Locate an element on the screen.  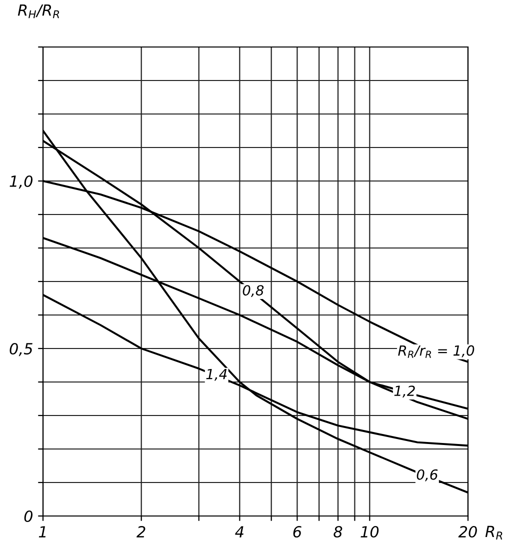
y-tick-label: 1,0 is located at coordinates (21, 182).